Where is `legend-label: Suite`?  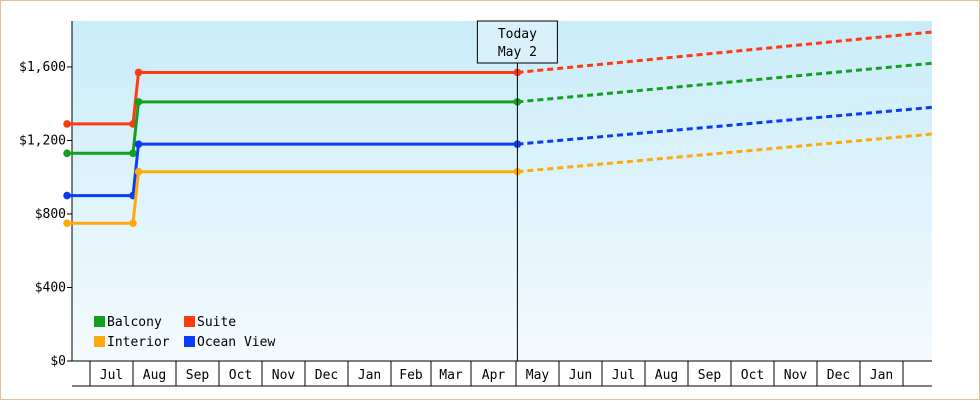
legend-label: Suite is located at coordinates (216, 322).